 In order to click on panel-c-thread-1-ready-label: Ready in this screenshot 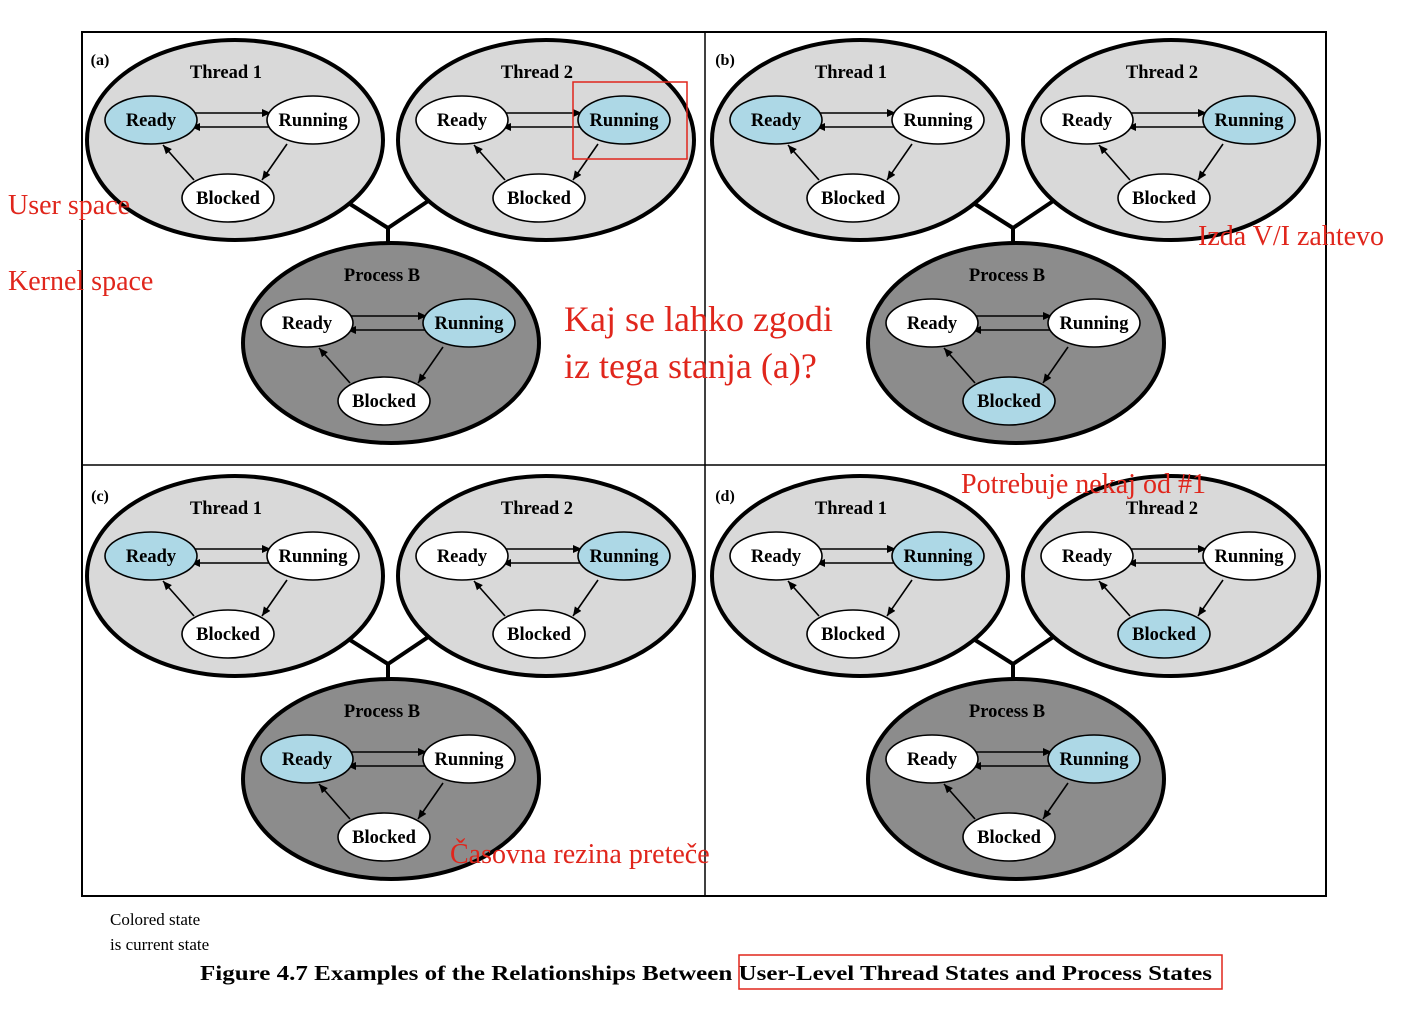, I will do `click(151, 557)`.